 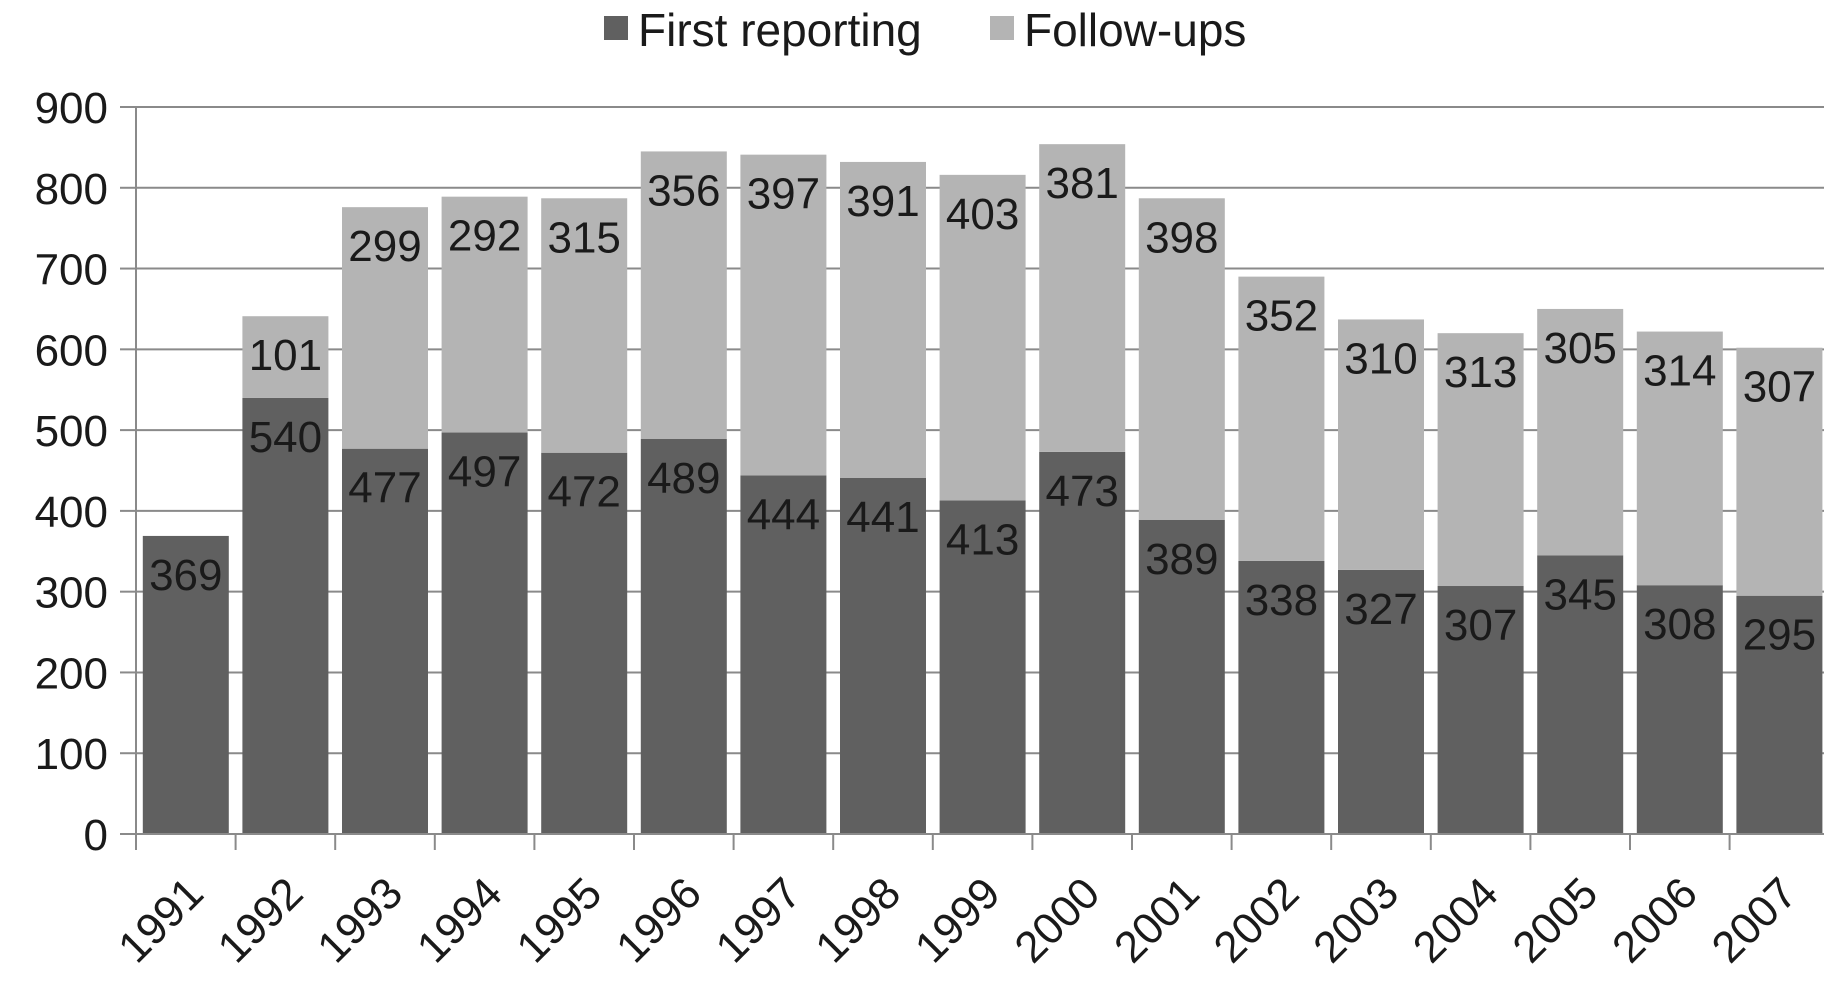 What do you see at coordinates (1779, 635) in the screenshot?
I see `data-label-first-reporting-2007: 295` at bounding box center [1779, 635].